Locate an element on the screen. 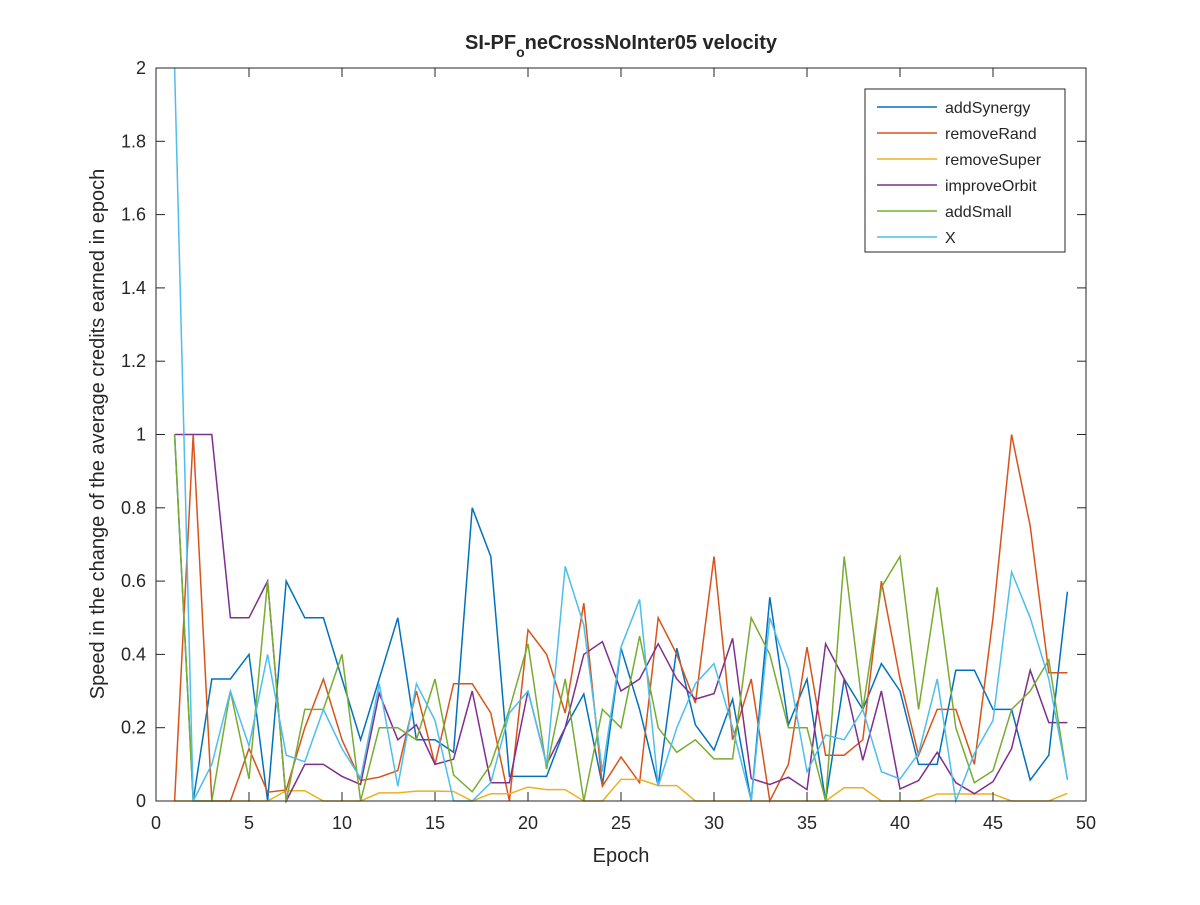  x-tick-label: 20 is located at coordinates (528, 823).